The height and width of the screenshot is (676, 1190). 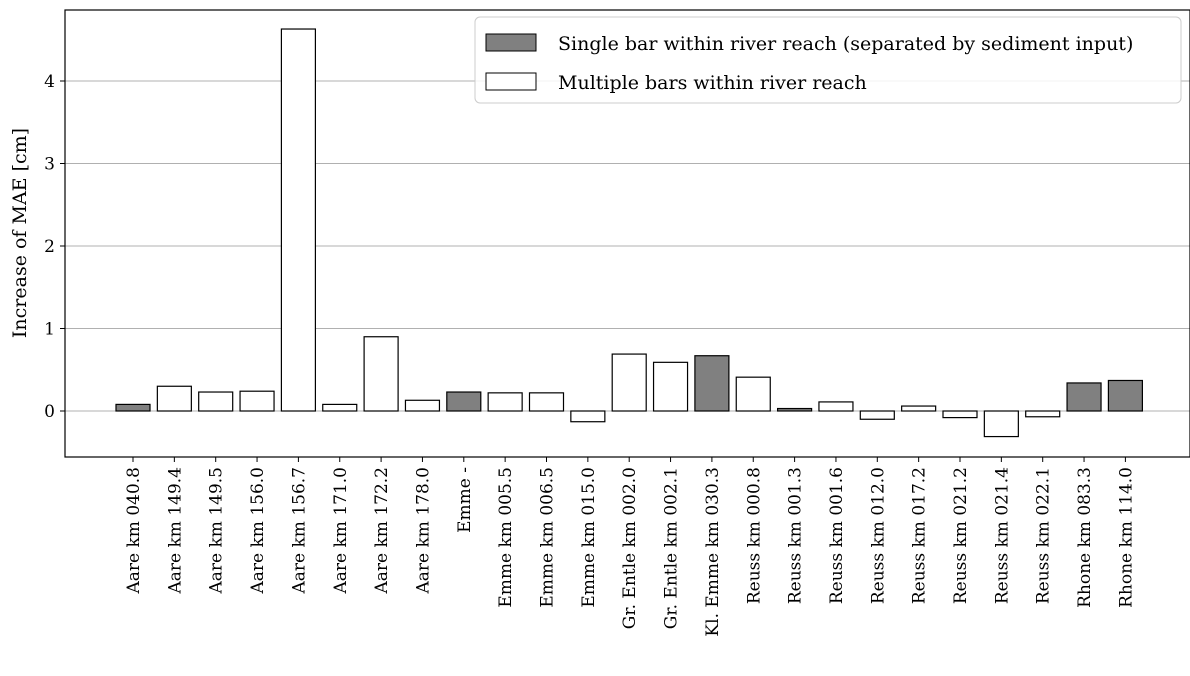 I want to click on legend-swatch-multiple, so click(x=511, y=81).